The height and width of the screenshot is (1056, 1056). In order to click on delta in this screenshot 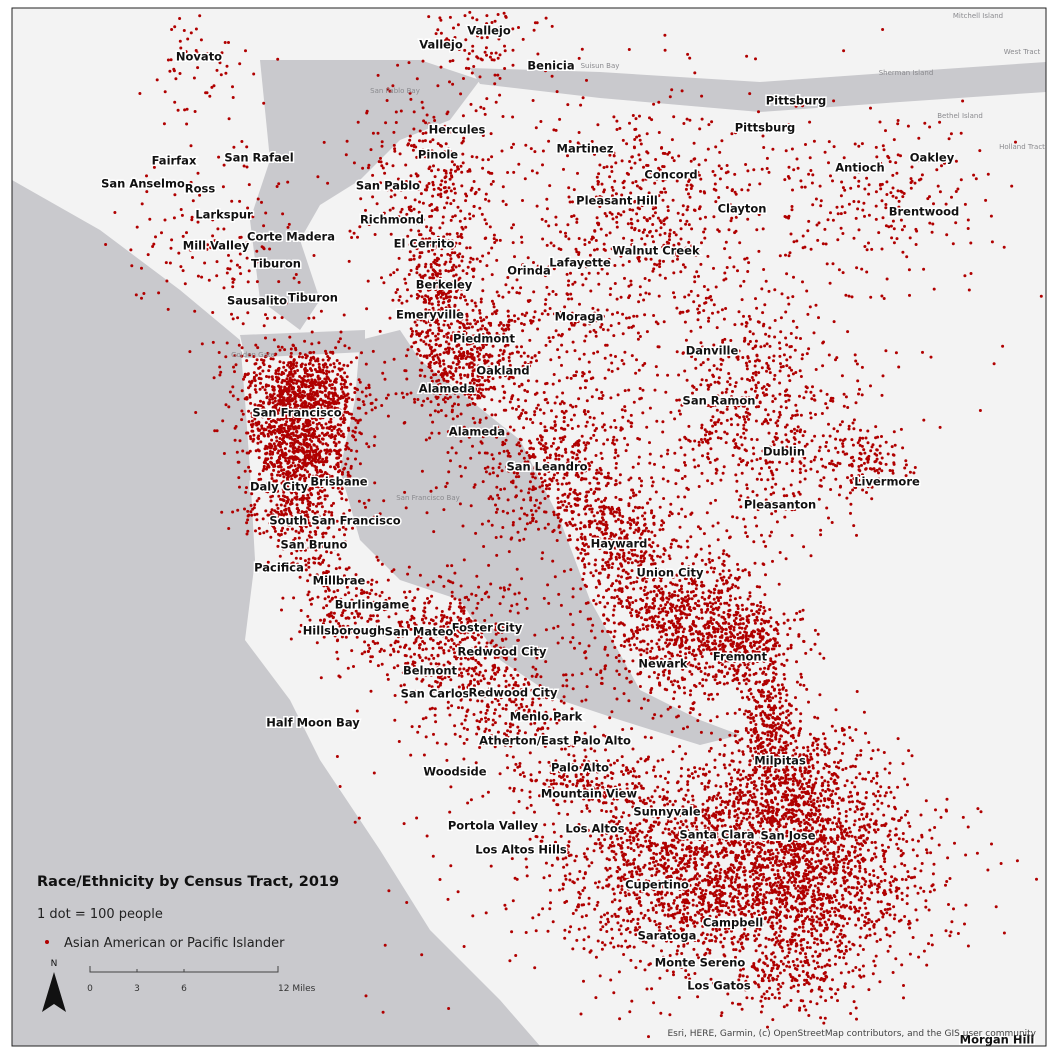, I will do `click(758, 87)`.